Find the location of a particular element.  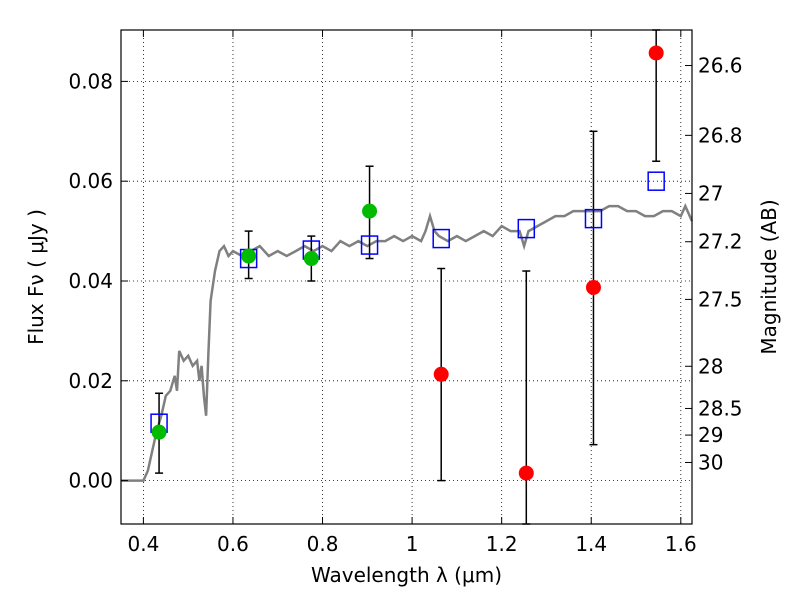

x-tick-label: 1.4 is located at coordinates (591, 544).